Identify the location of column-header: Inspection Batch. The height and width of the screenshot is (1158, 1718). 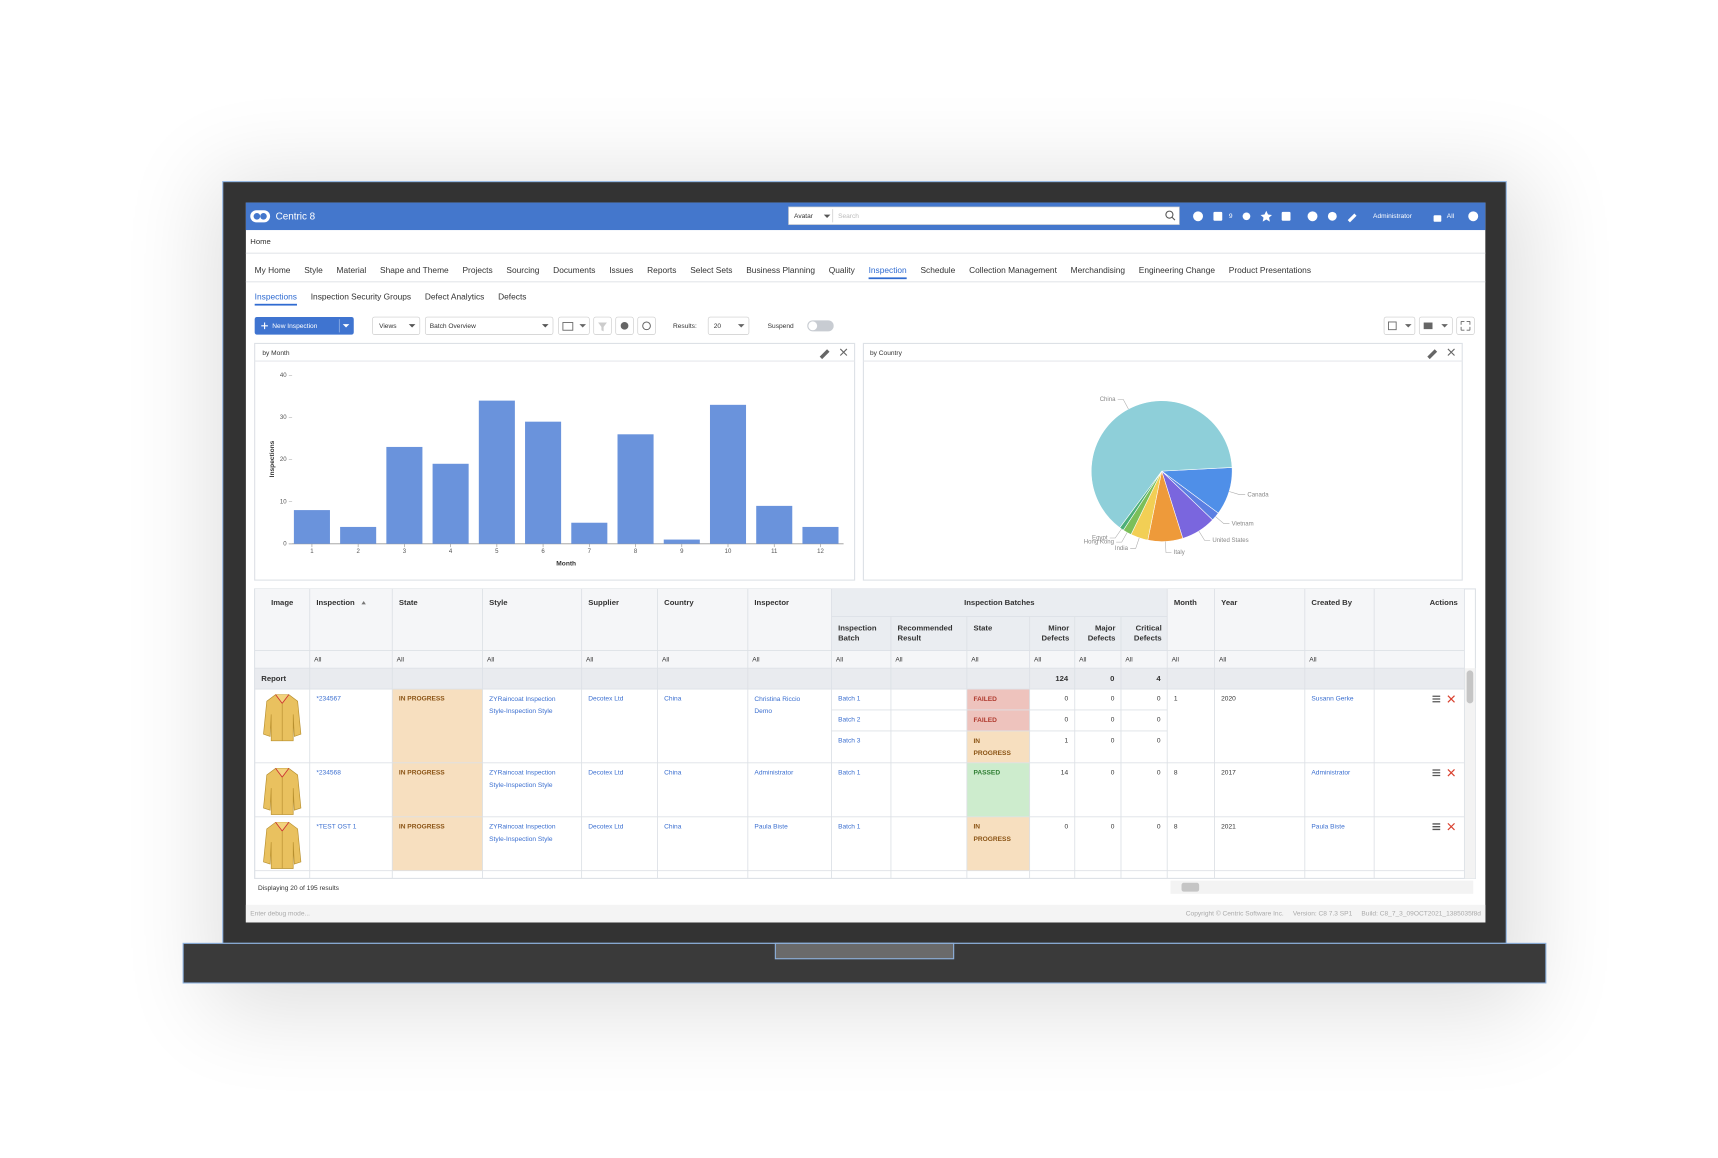
(857, 633).